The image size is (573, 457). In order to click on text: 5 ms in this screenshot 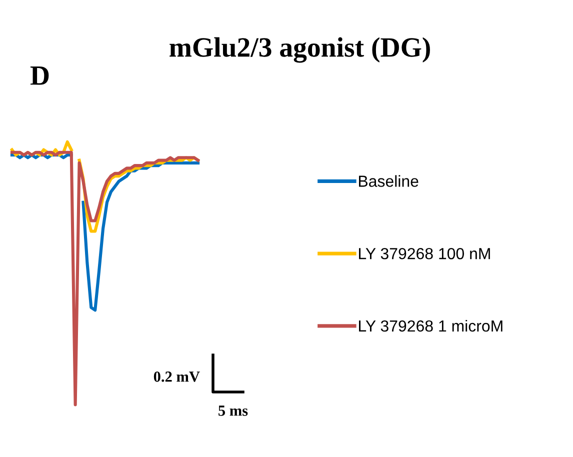, I will do `click(233, 411)`.